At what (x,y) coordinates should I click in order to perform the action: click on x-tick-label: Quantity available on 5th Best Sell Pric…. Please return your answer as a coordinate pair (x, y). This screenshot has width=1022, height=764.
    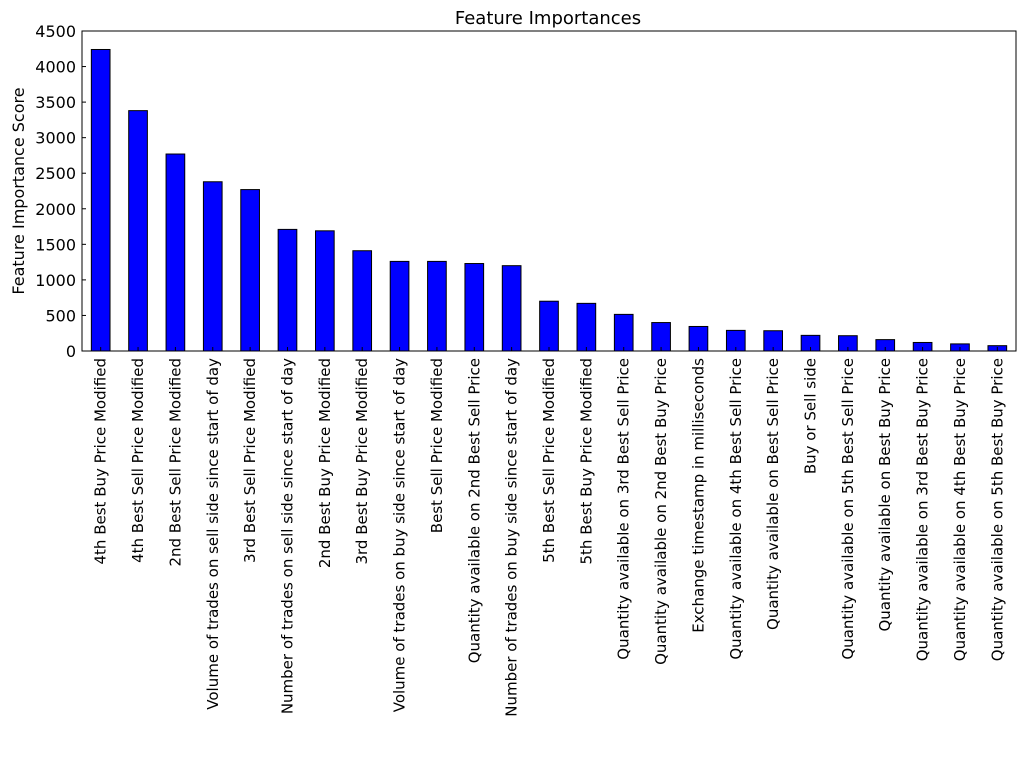
    Looking at the image, I should click on (848, 509).